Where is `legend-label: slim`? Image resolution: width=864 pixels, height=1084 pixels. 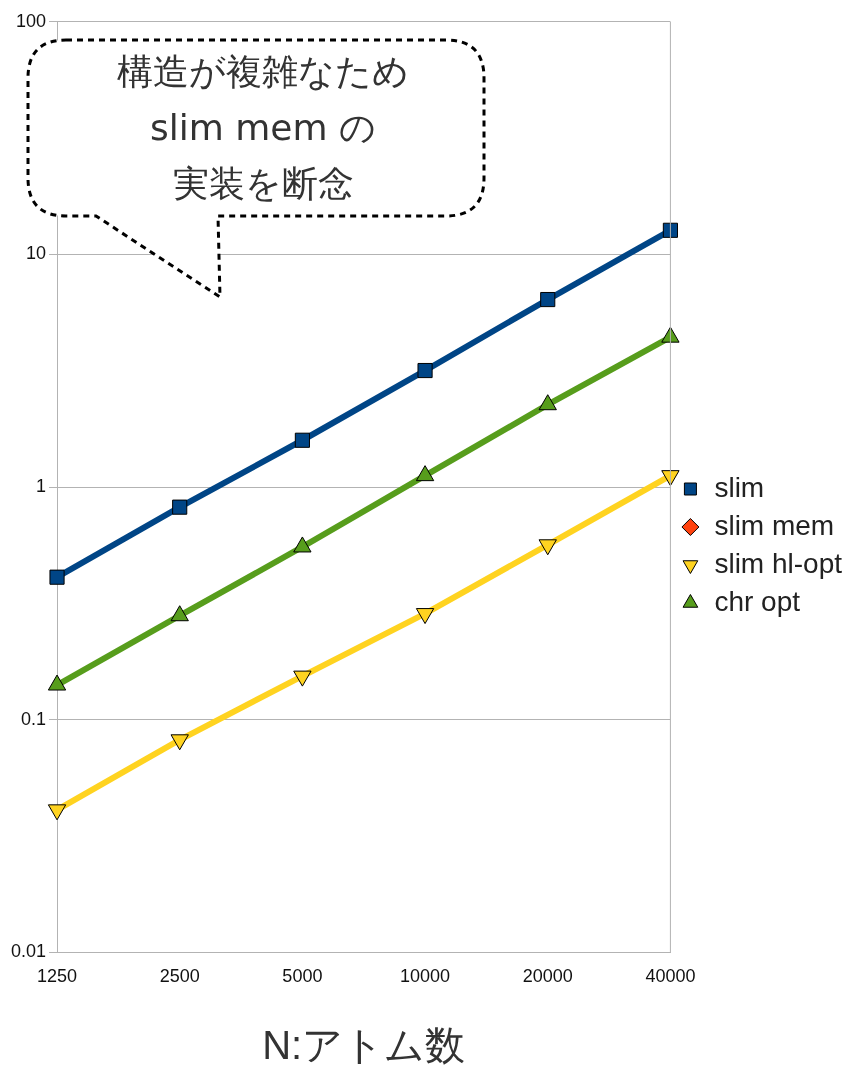 legend-label: slim is located at coordinates (739, 487).